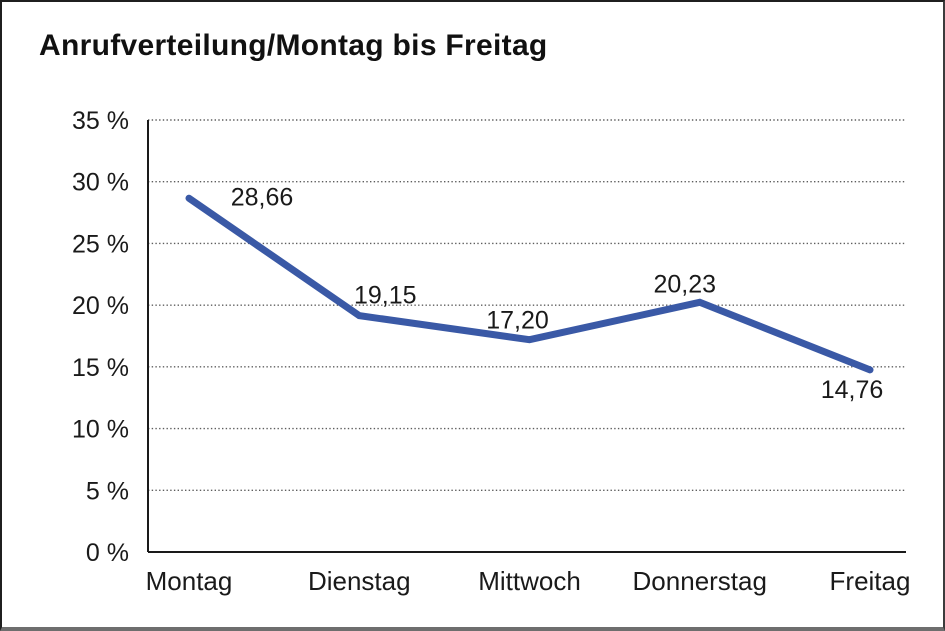 The image size is (945, 631). Describe the element at coordinates (385, 296) in the screenshot. I see `data-point-label: 19,15` at that location.